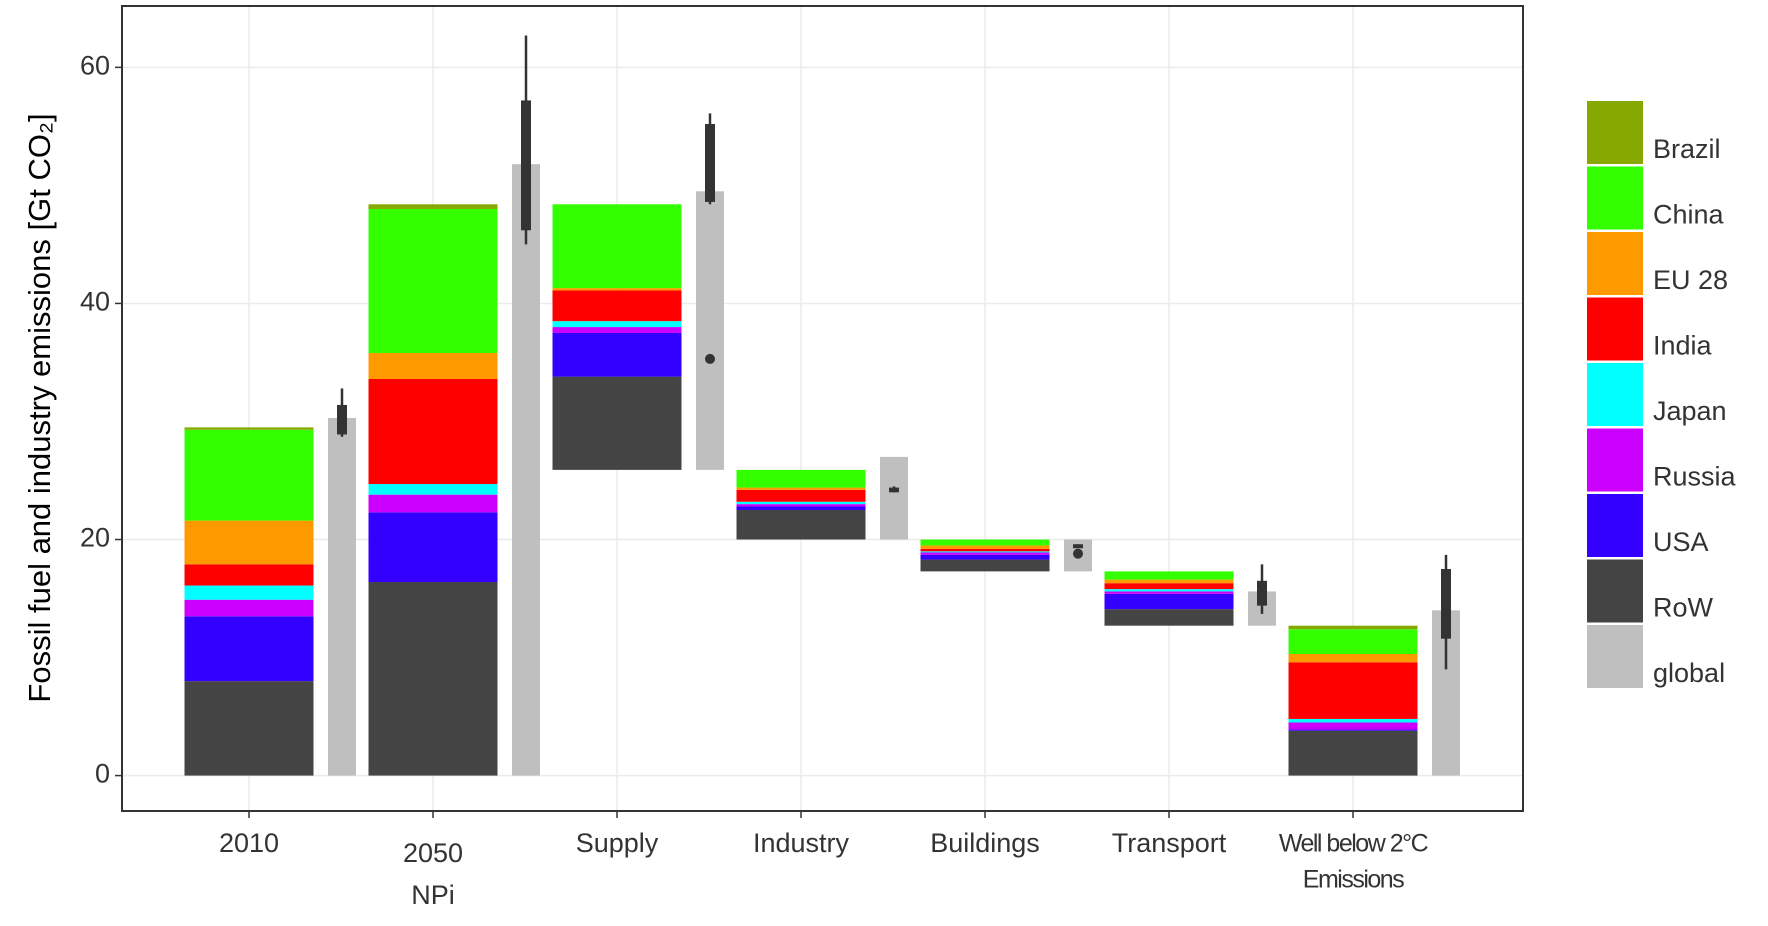 The image size is (1768, 926). I want to click on legend-label: EU 28, so click(1690, 280).